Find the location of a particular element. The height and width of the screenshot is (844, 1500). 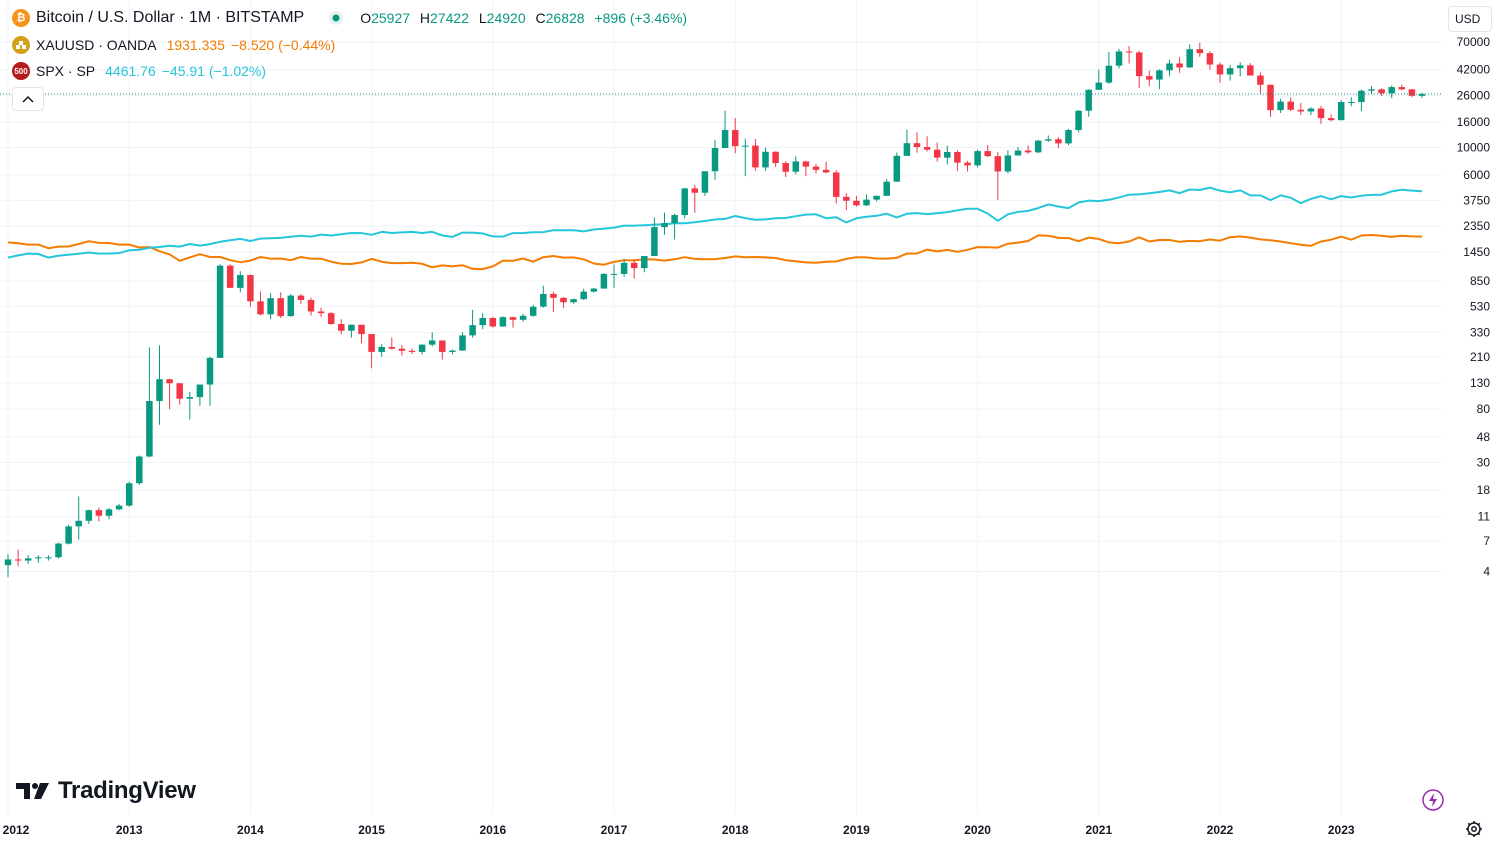

low-label: L is located at coordinates (482, 18).